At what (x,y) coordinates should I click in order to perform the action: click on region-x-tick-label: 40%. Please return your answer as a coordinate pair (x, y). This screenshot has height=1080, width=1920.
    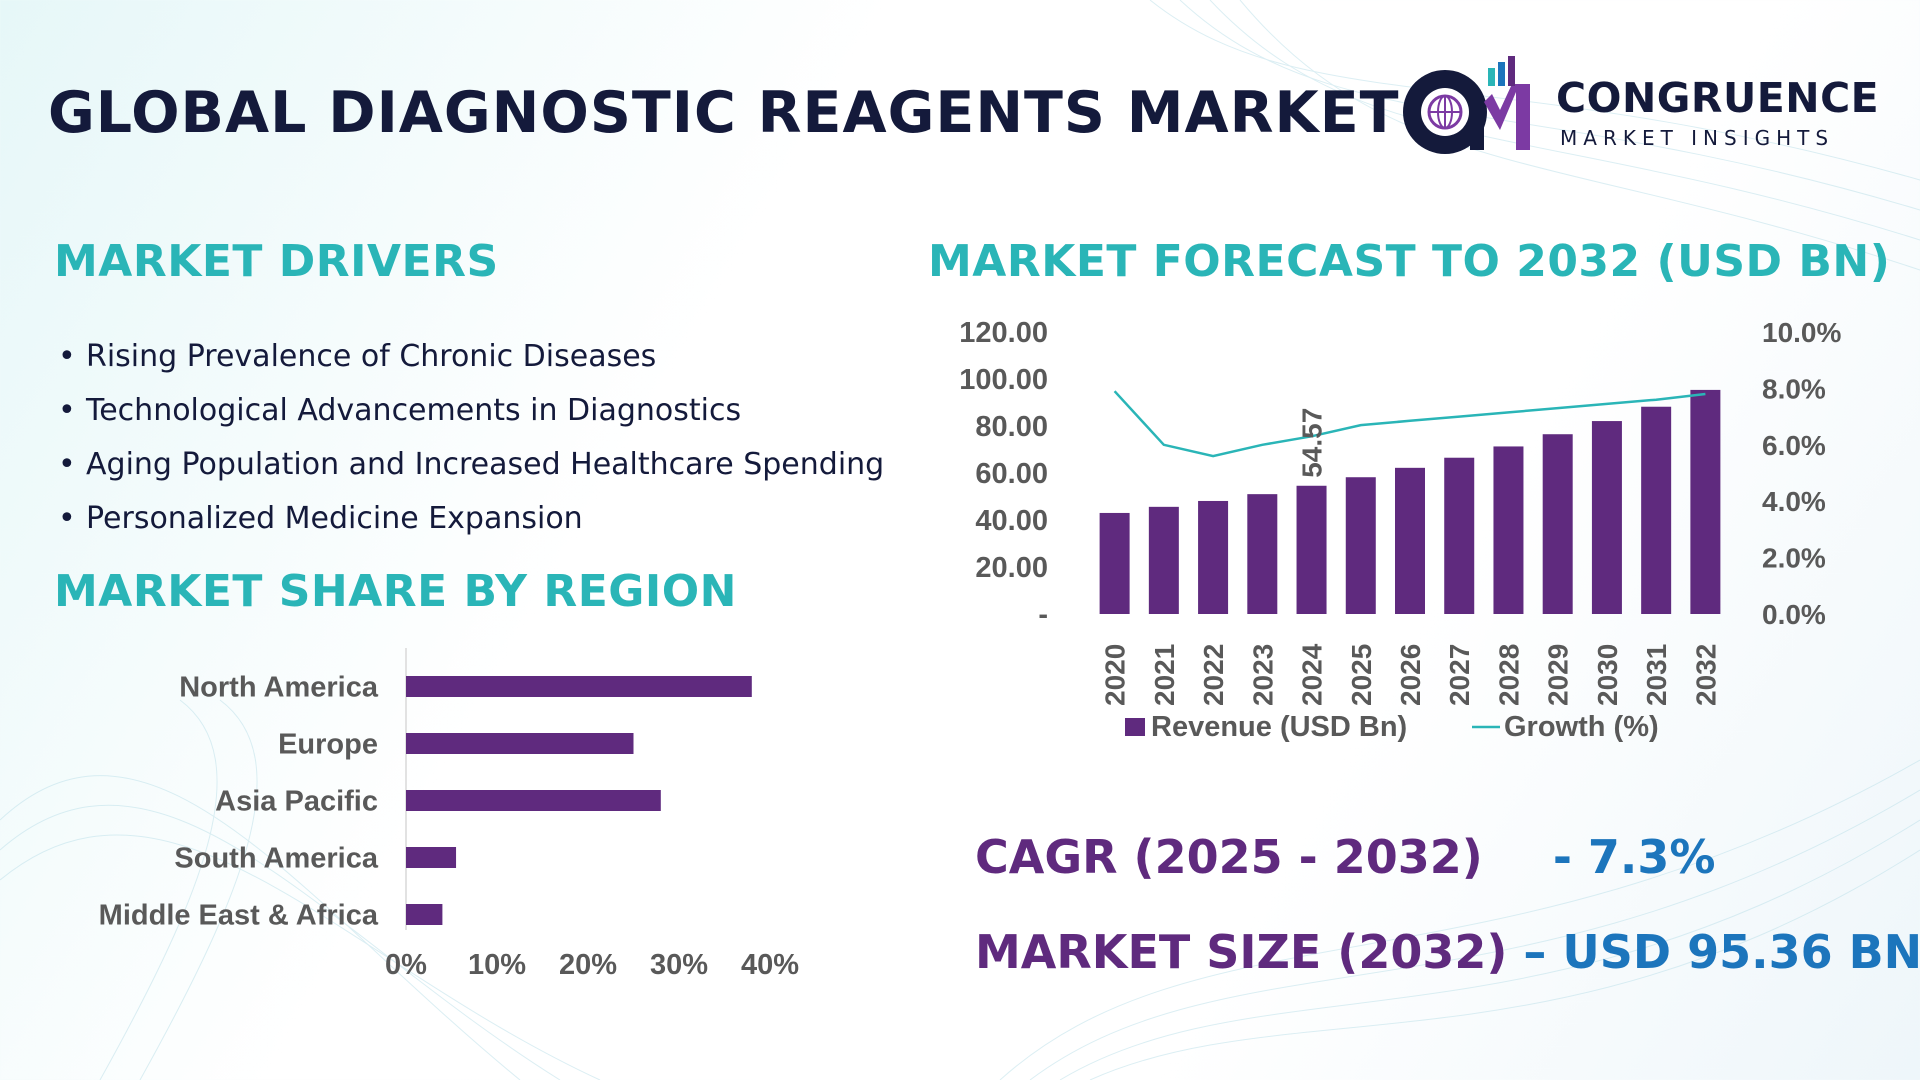
    Looking at the image, I should click on (770, 965).